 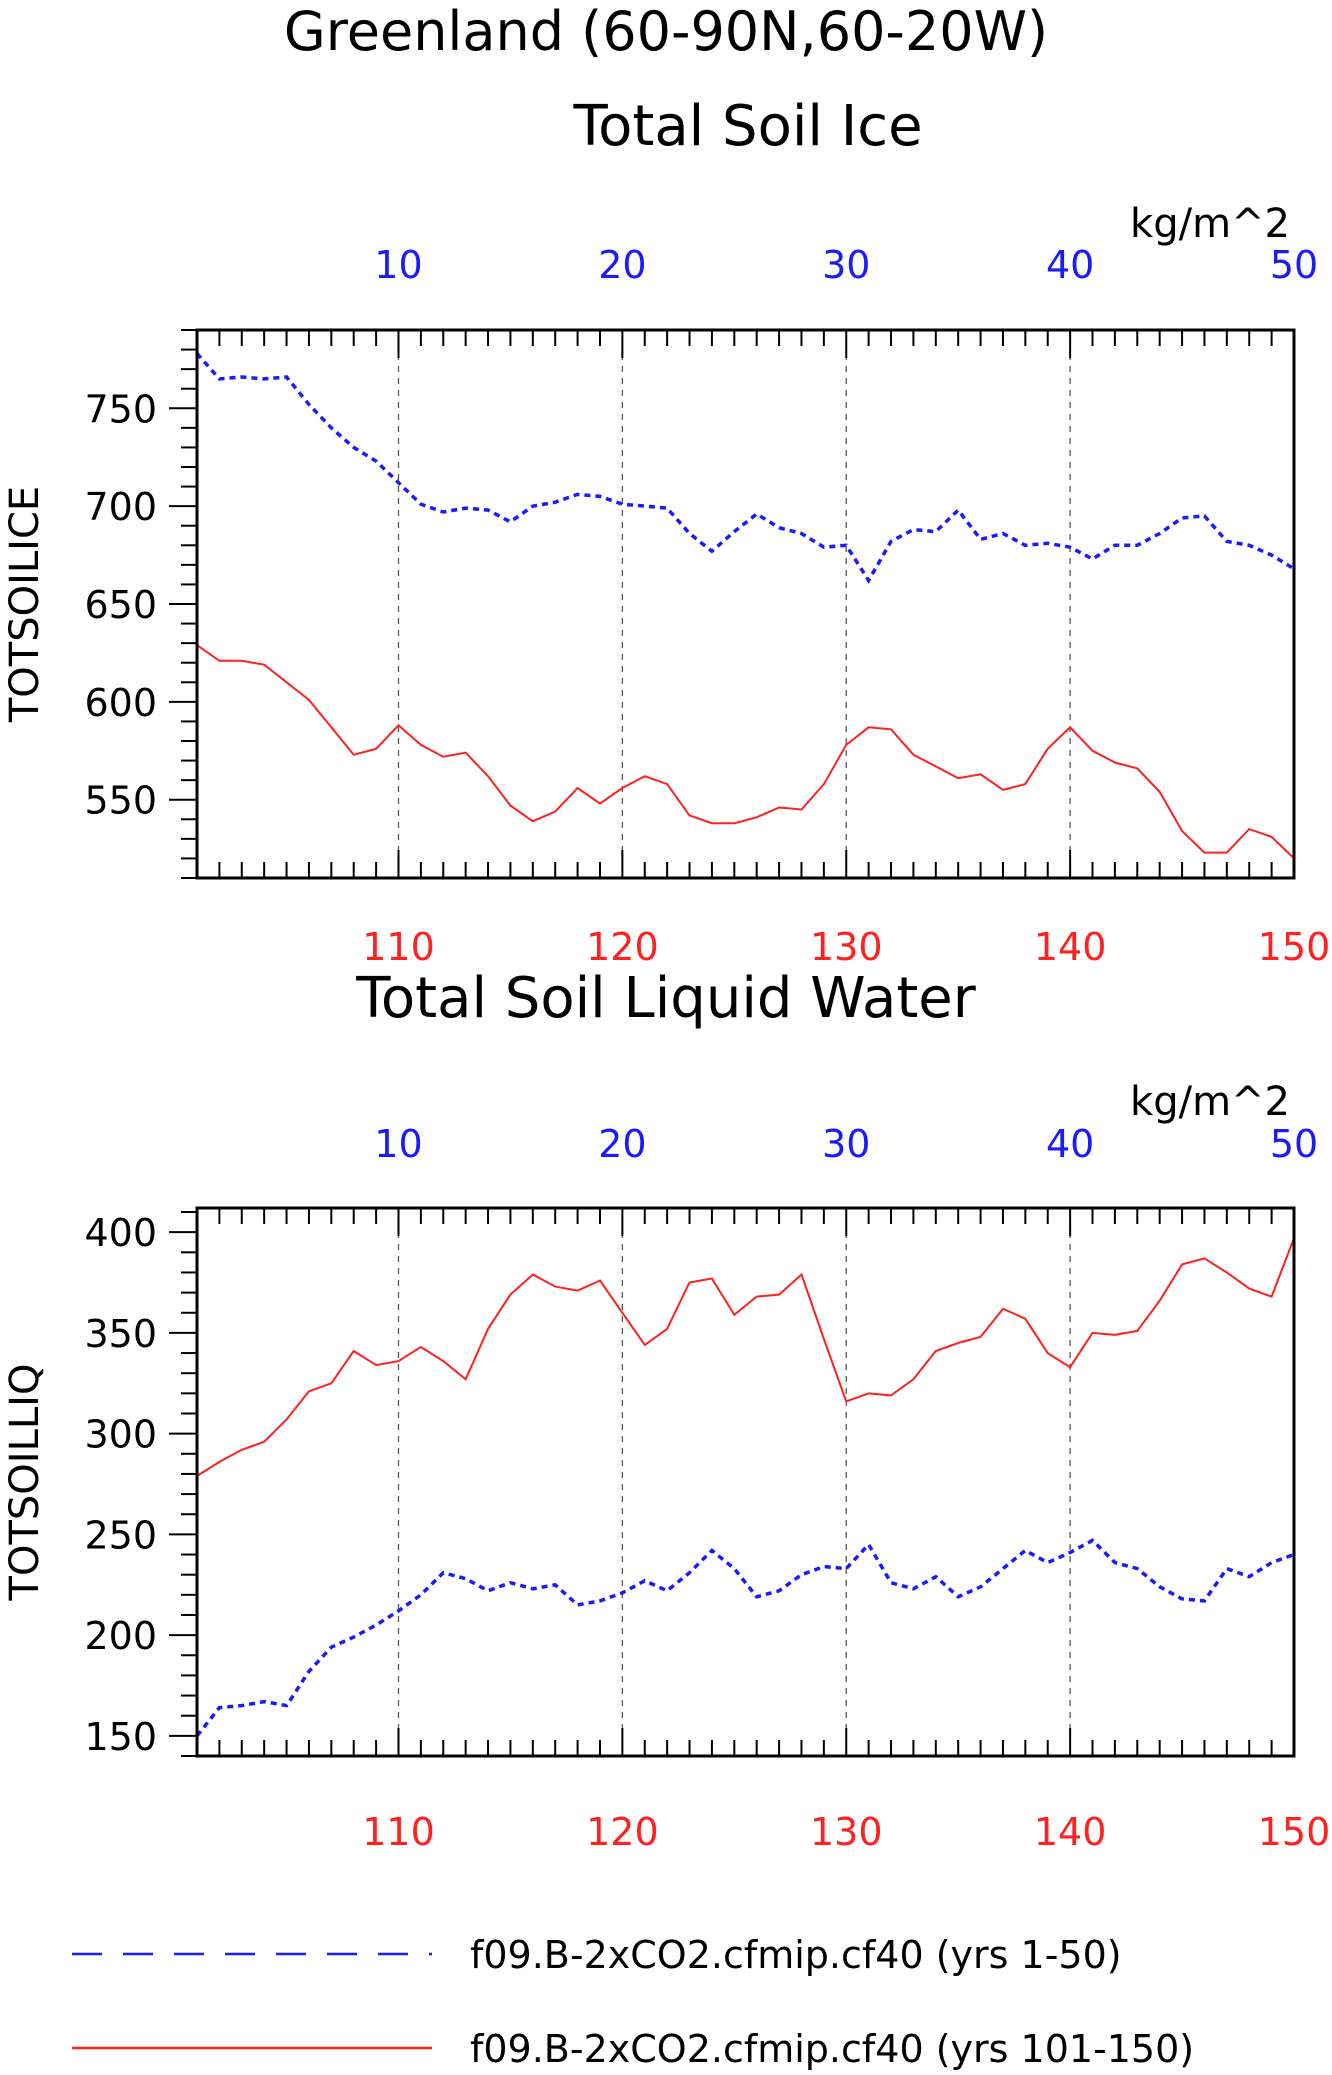 I want to click on y-tick-label: 200, so click(x=120, y=1636).